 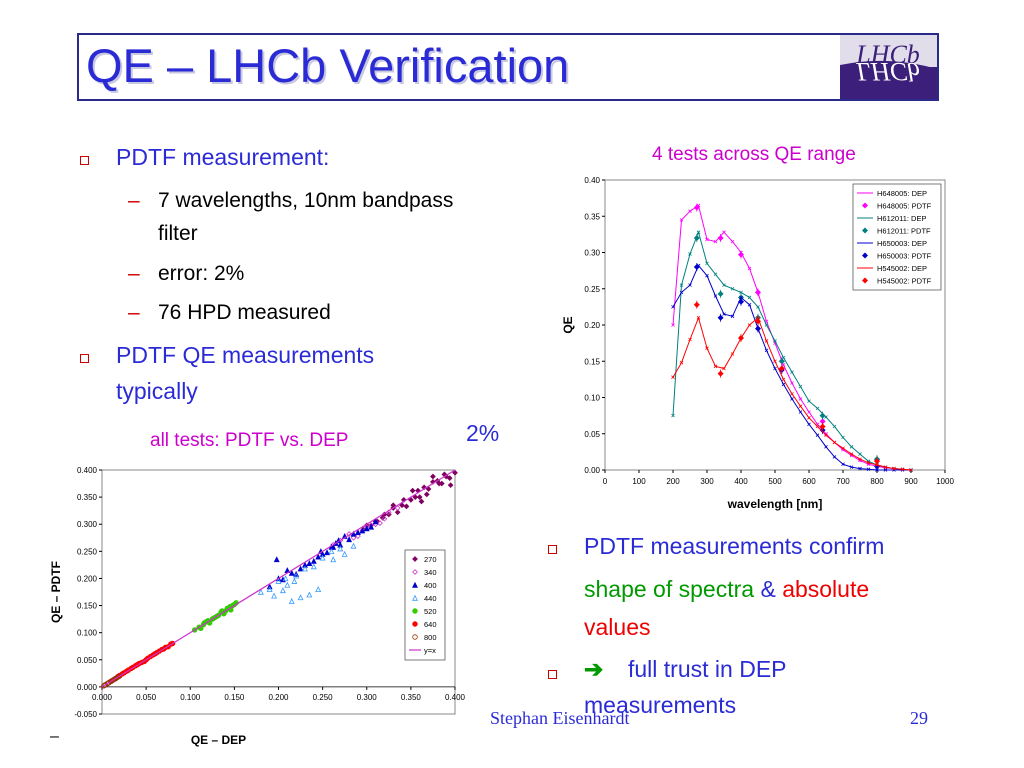 I want to click on x-axis-label: wavelength [nm], so click(x=775, y=504).